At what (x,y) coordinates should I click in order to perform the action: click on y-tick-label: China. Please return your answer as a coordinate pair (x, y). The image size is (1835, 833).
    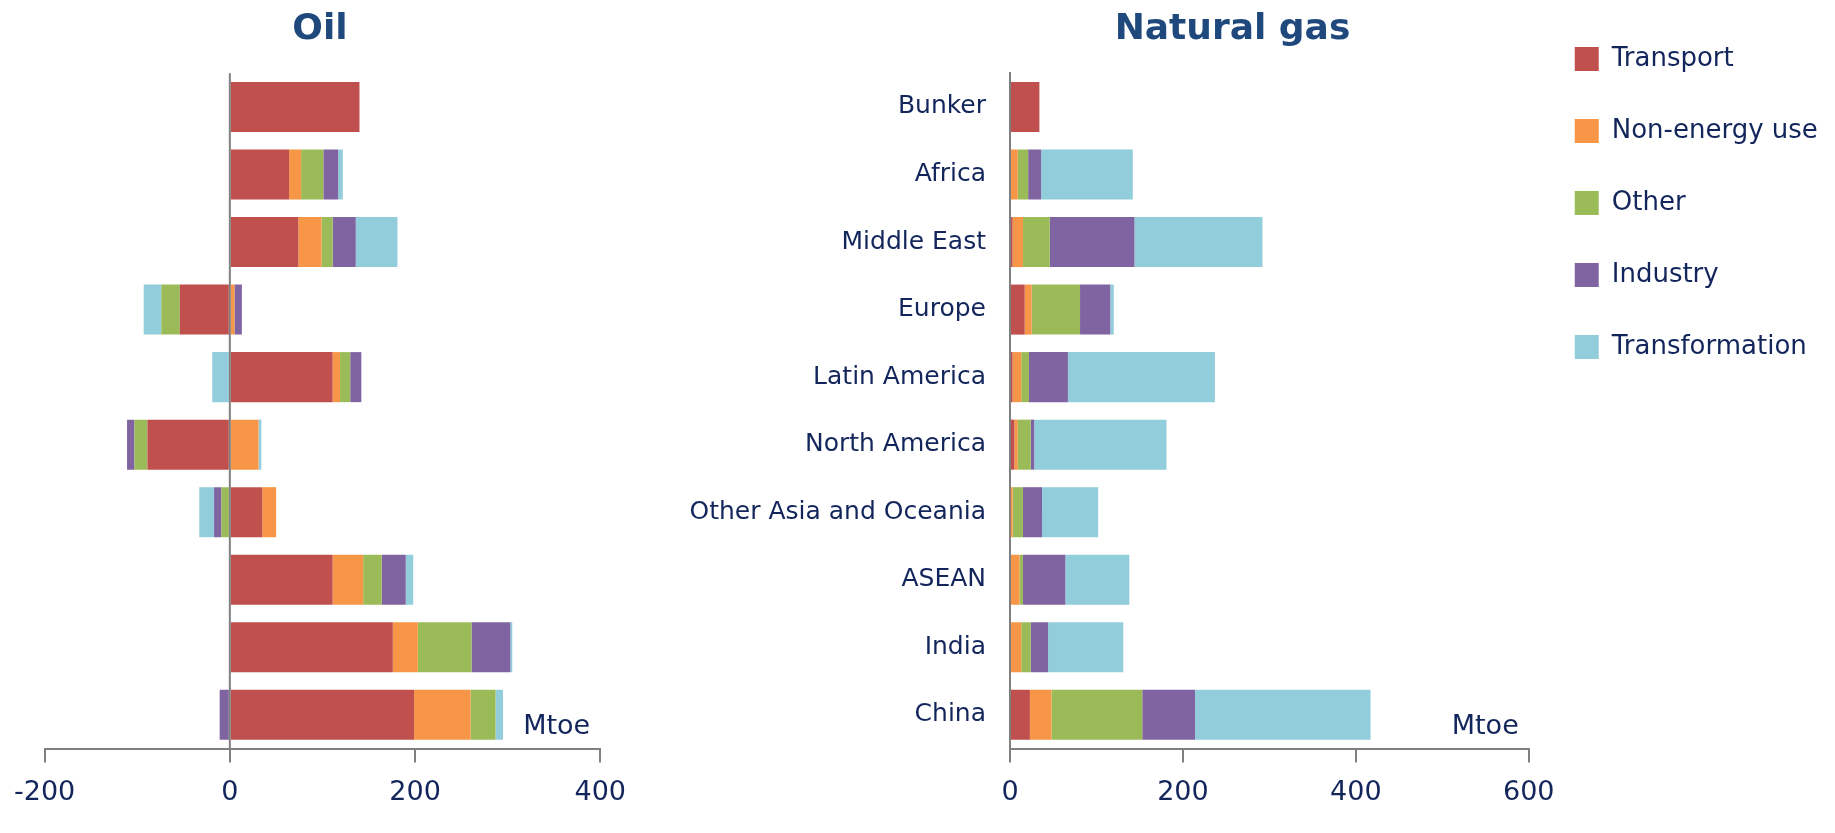
    Looking at the image, I should click on (950, 713).